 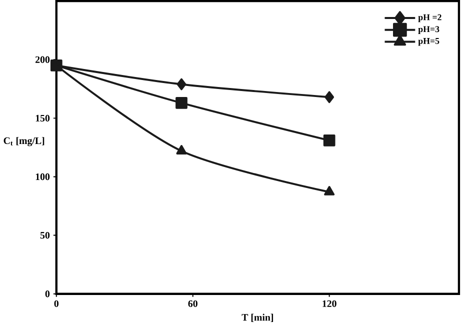 I want to click on x-tick-label: 120, so click(x=329, y=304).